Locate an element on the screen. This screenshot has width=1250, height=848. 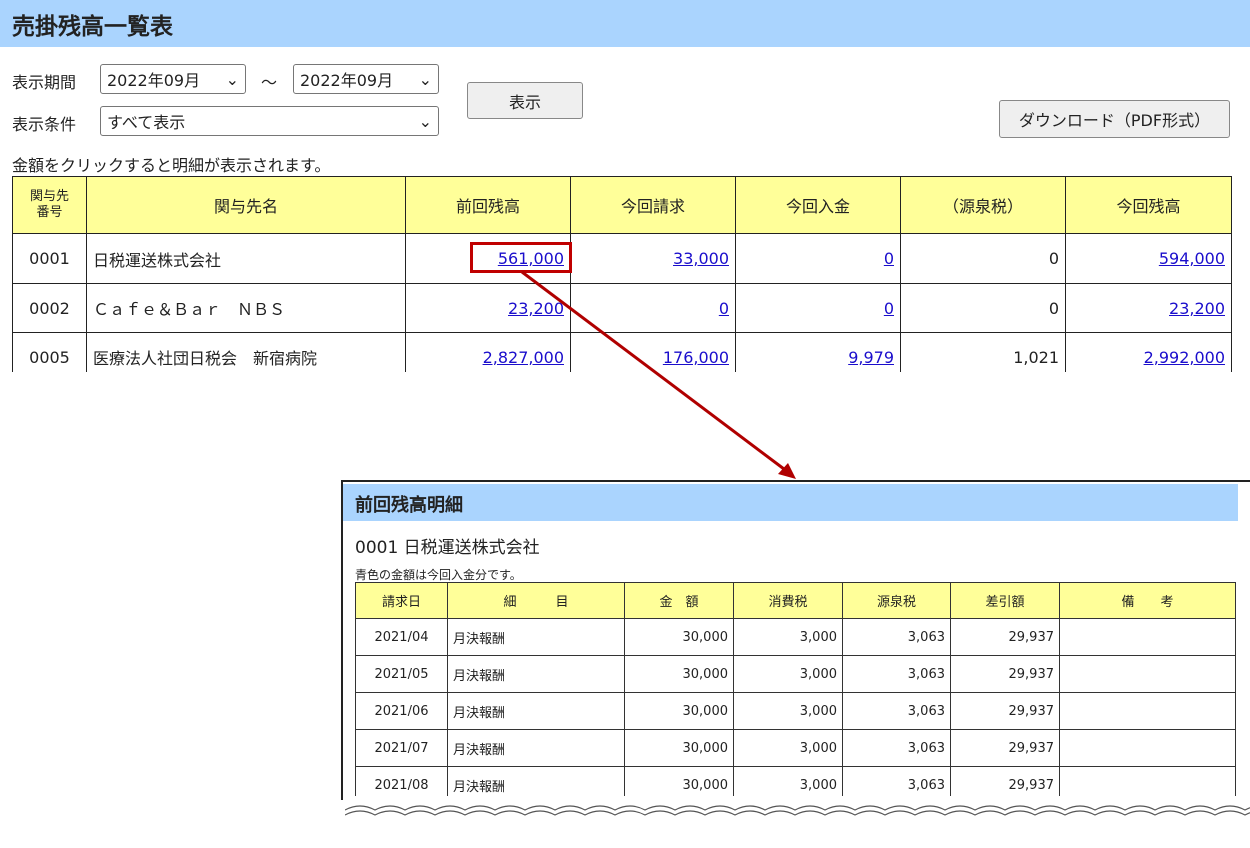
prev-balance-link: 23,200 is located at coordinates (536, 308).